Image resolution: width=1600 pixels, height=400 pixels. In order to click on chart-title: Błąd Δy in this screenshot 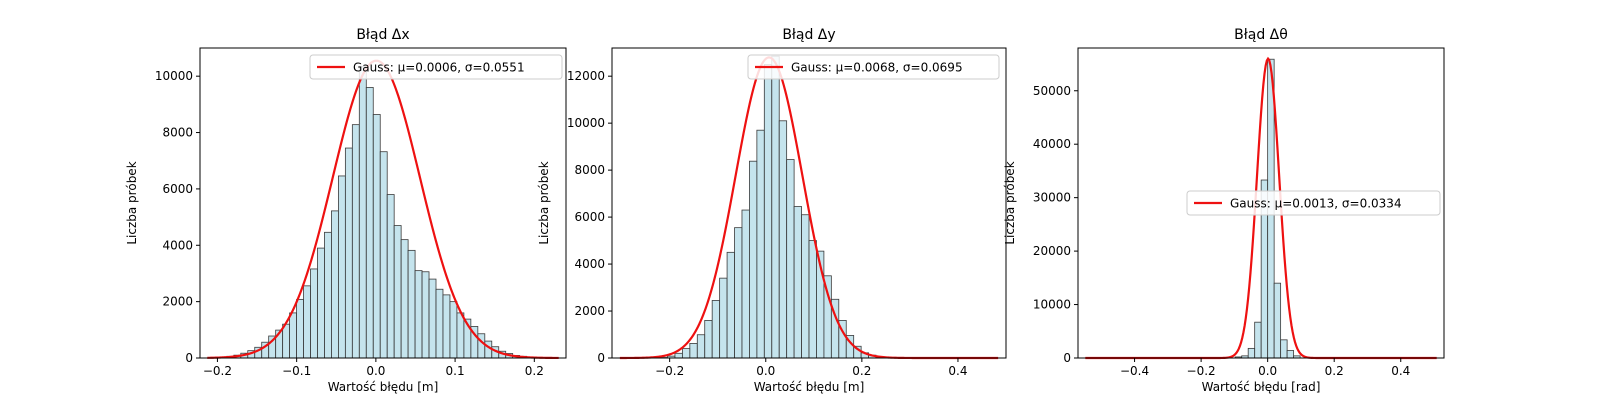, I will do `click(808, 35)`.